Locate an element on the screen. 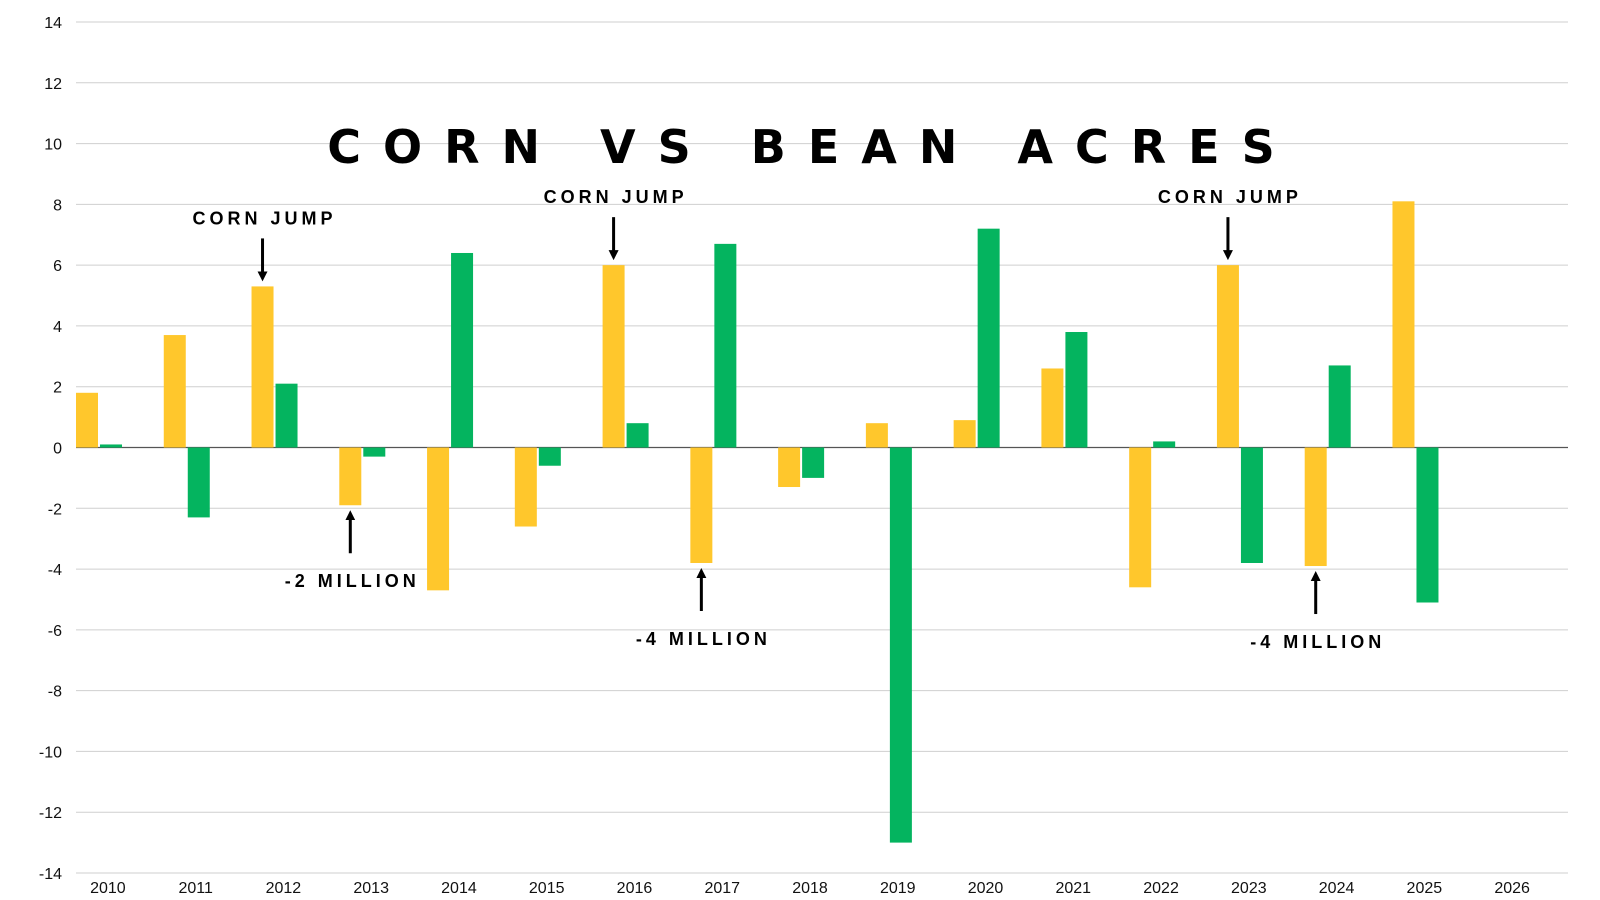  x-tick-label: 2025 is located at coordinates (1425, 888).